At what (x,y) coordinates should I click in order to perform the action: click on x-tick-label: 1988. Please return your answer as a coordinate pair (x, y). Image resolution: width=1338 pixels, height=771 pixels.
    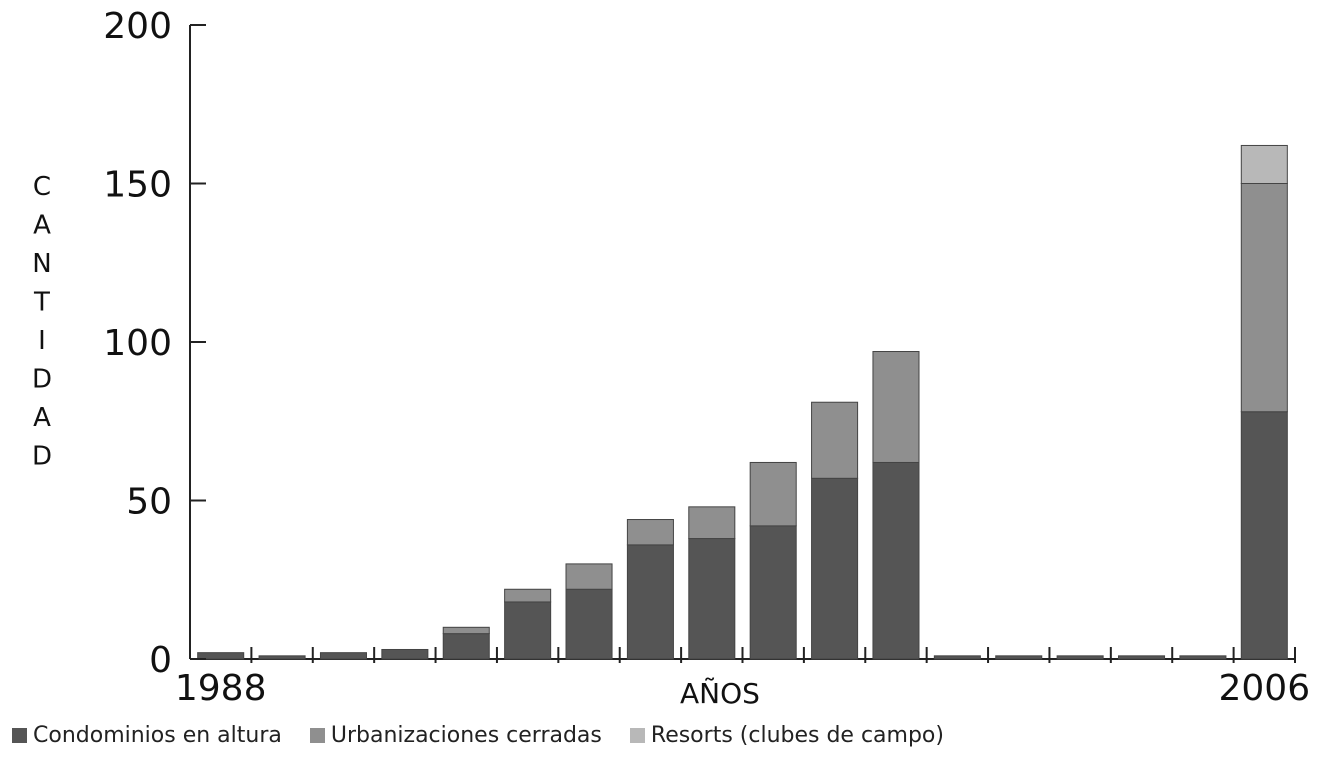
    Looking at the image, I should click on (221, 688).